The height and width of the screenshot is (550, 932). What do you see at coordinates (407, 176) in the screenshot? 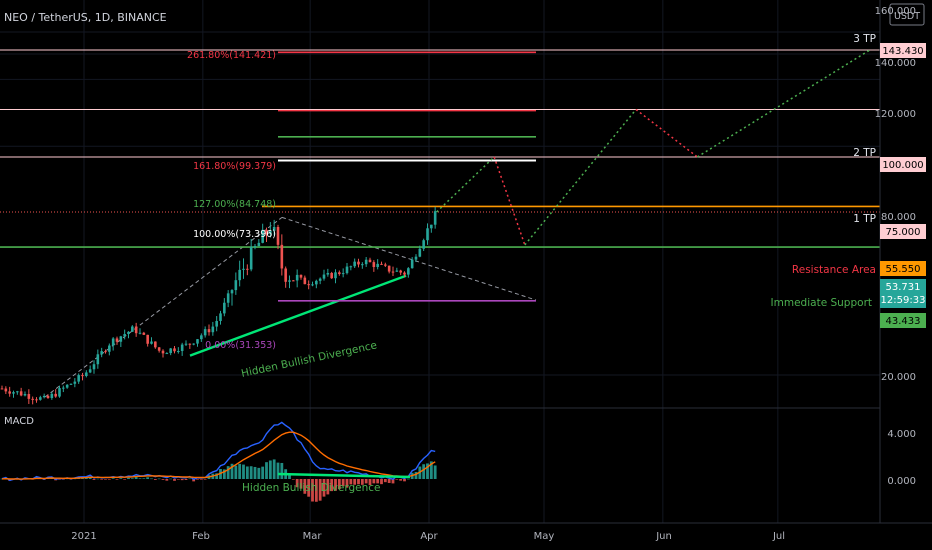
I see `fibonacci-levels` at bounding box center [407, 176].